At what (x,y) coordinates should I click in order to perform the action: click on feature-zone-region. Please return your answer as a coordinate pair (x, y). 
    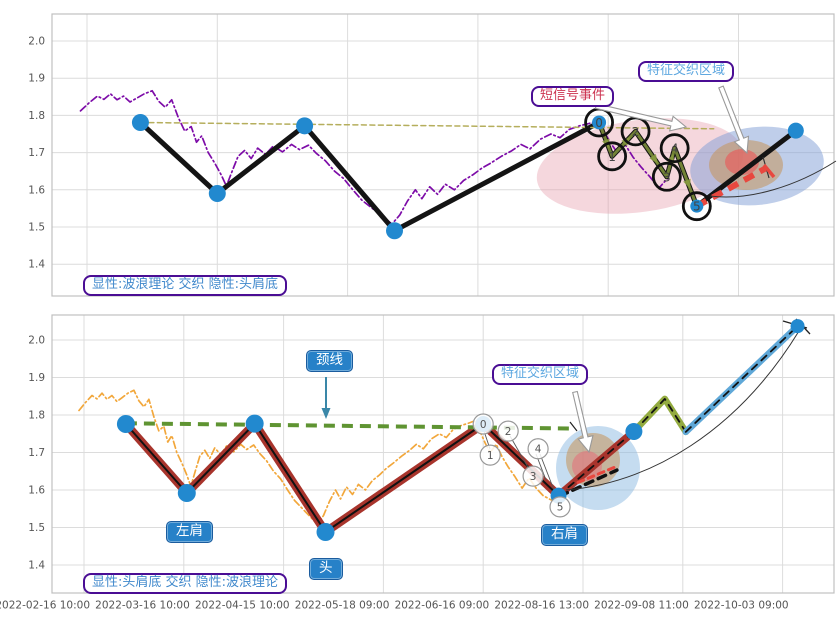
    Looking at the image, I should click on (742, 162).